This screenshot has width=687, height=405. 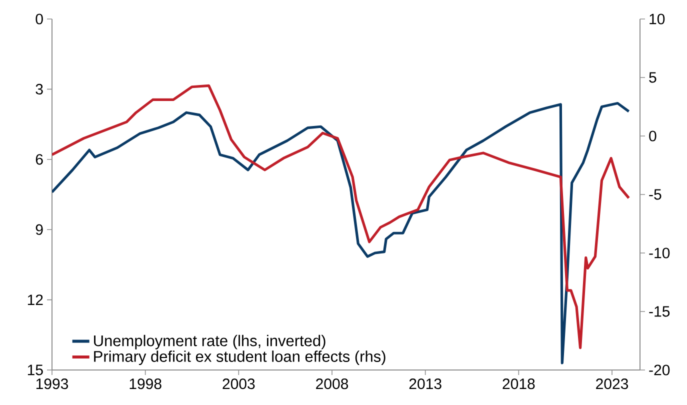 What do you see at coordinates (39, 19) in the screenshot?
I see `y-tick-label: 0` at bounding box center [39, 19].